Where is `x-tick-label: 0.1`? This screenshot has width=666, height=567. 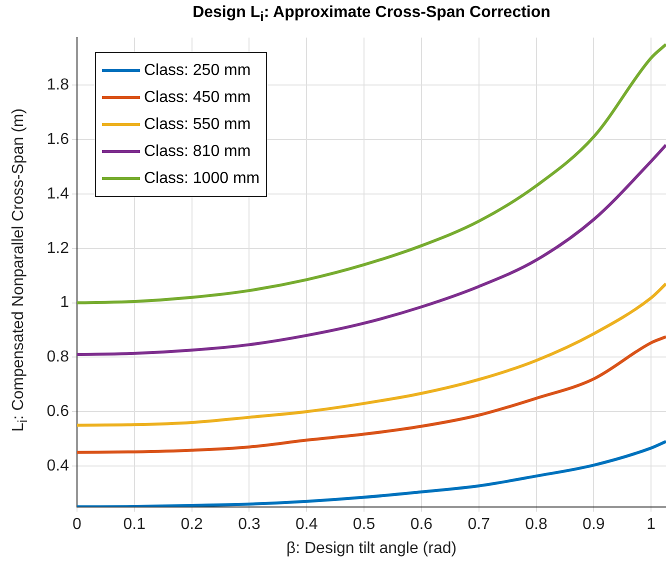
x-tick-label: 0.1 is located at coordinates (134, 524).